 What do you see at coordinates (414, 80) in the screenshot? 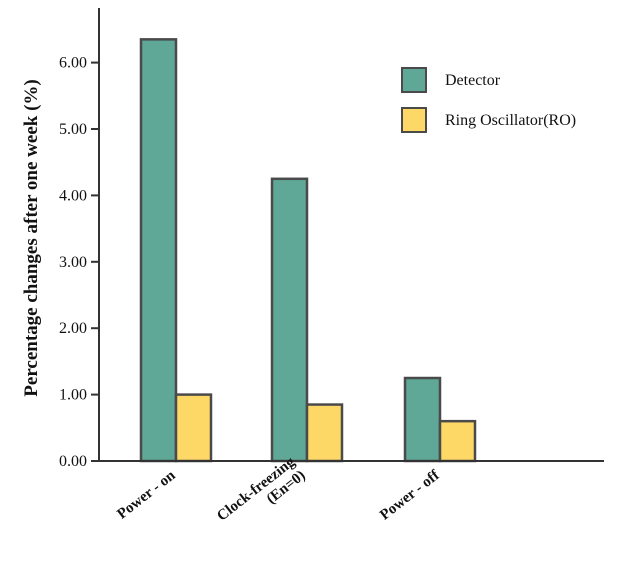
I see `legend-swatch-detector` at bounding box center [414, 80].